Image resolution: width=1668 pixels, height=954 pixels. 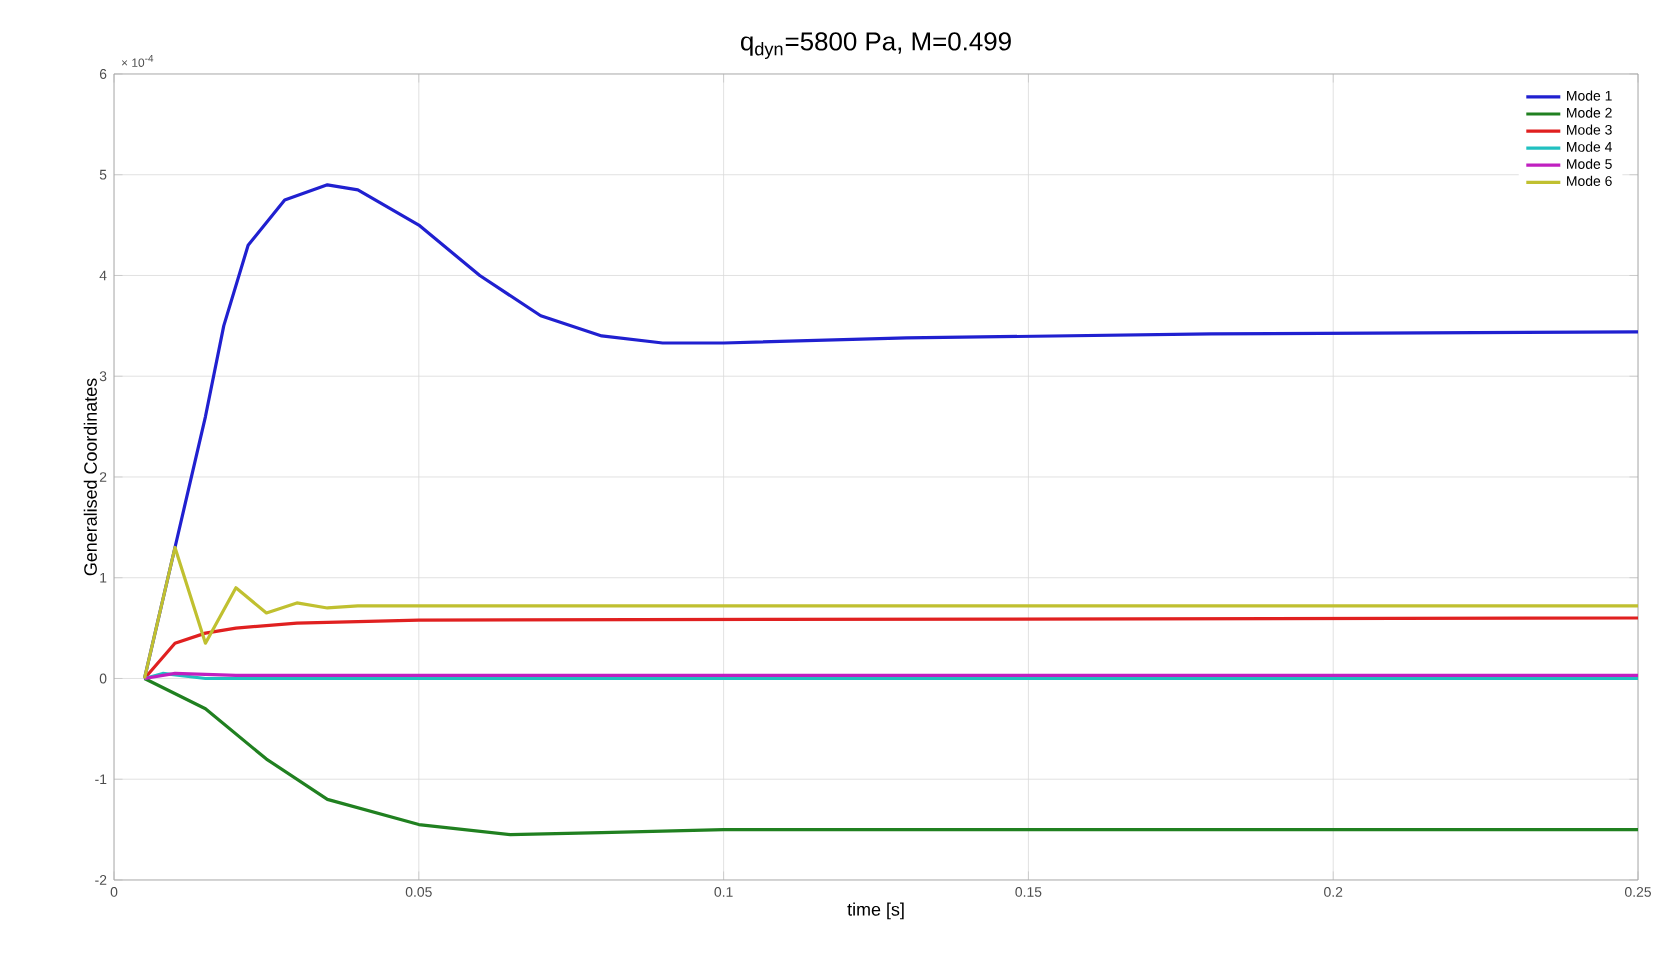 What do you see at coordinates (875, 911) in the screenshot?
I see `x-axis-title: time [s]` at bounding box center [875, 911].